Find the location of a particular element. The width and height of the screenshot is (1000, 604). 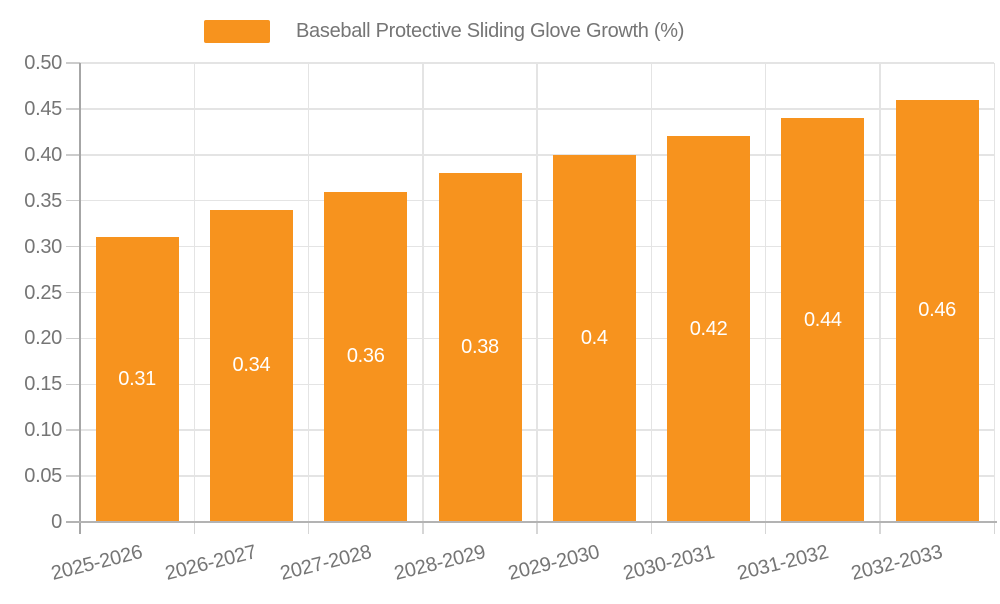

y-axis-tick-label: 0.15 is located at coordinates (43, 384).